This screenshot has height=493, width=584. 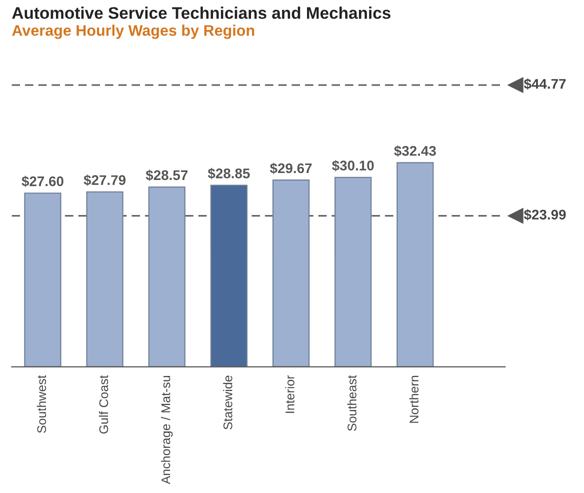 I want to click on ref-line-label: $23.99, so click(x=545, y=214).